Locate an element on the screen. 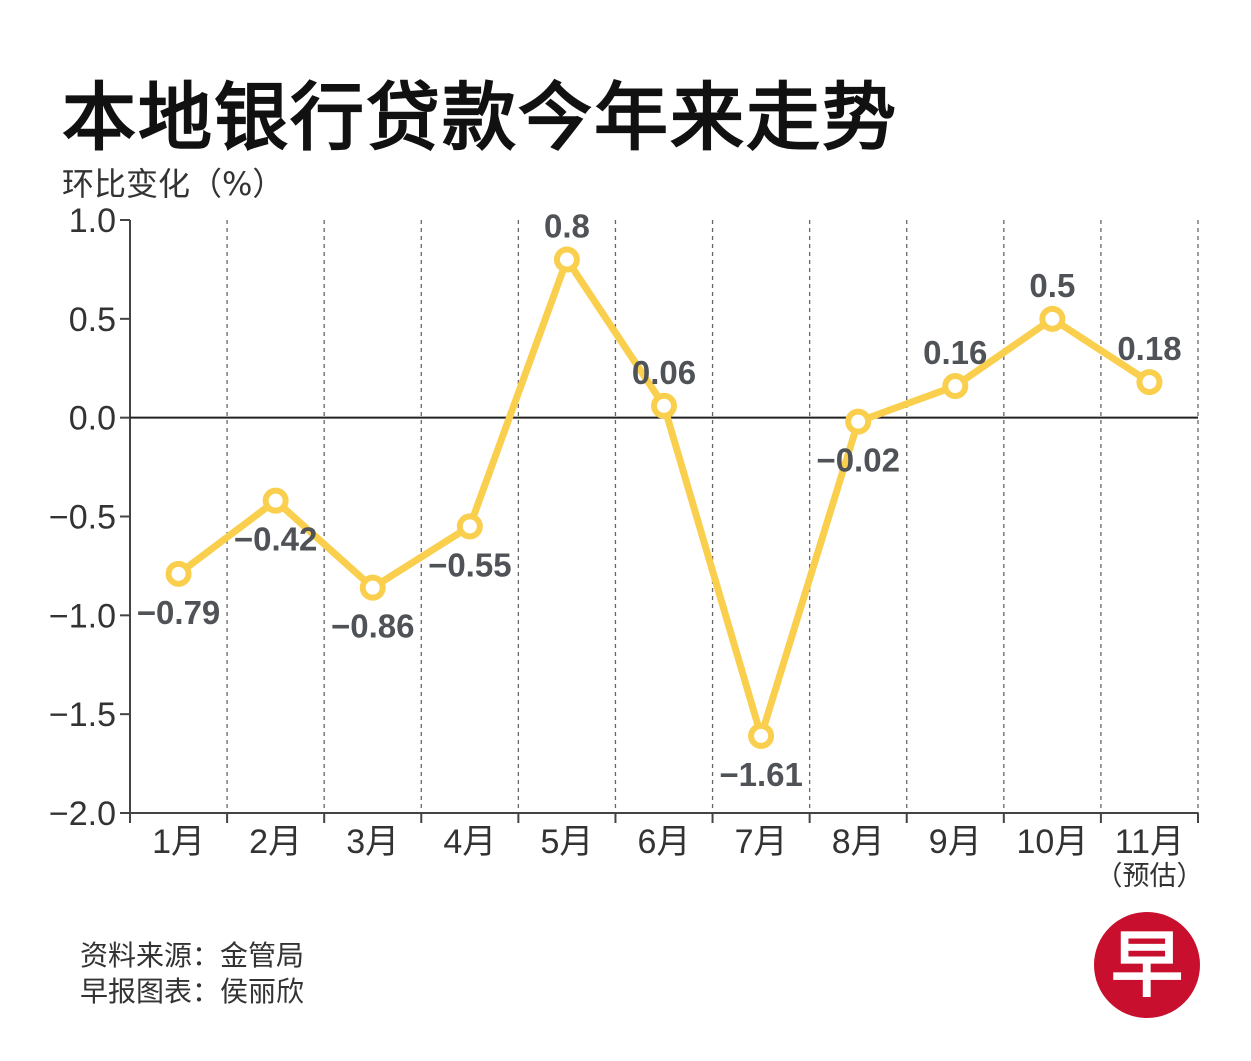 This screenshot has width=1251, height=1061. x-category-label-9: 10月 is located at coordinates (1052, 842).